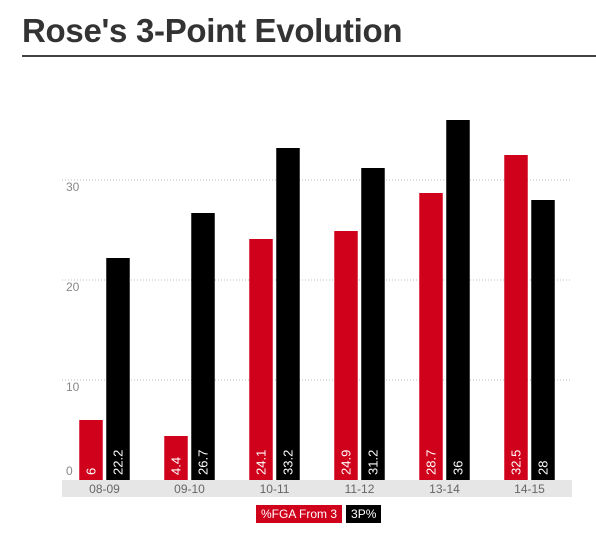 The height and width of the screenshot is (550, 596). What do you see at coordinates (69, 471) in the screenshot?
I see `y-tick-label: 0` at bounding box center [69, 471].